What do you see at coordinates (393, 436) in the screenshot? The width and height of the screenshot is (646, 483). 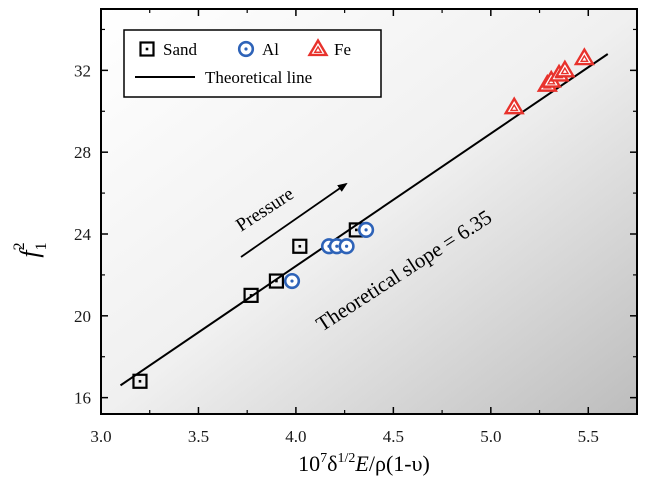 I see `x-tick-label: 4.5` at bounding box center [393, 436].